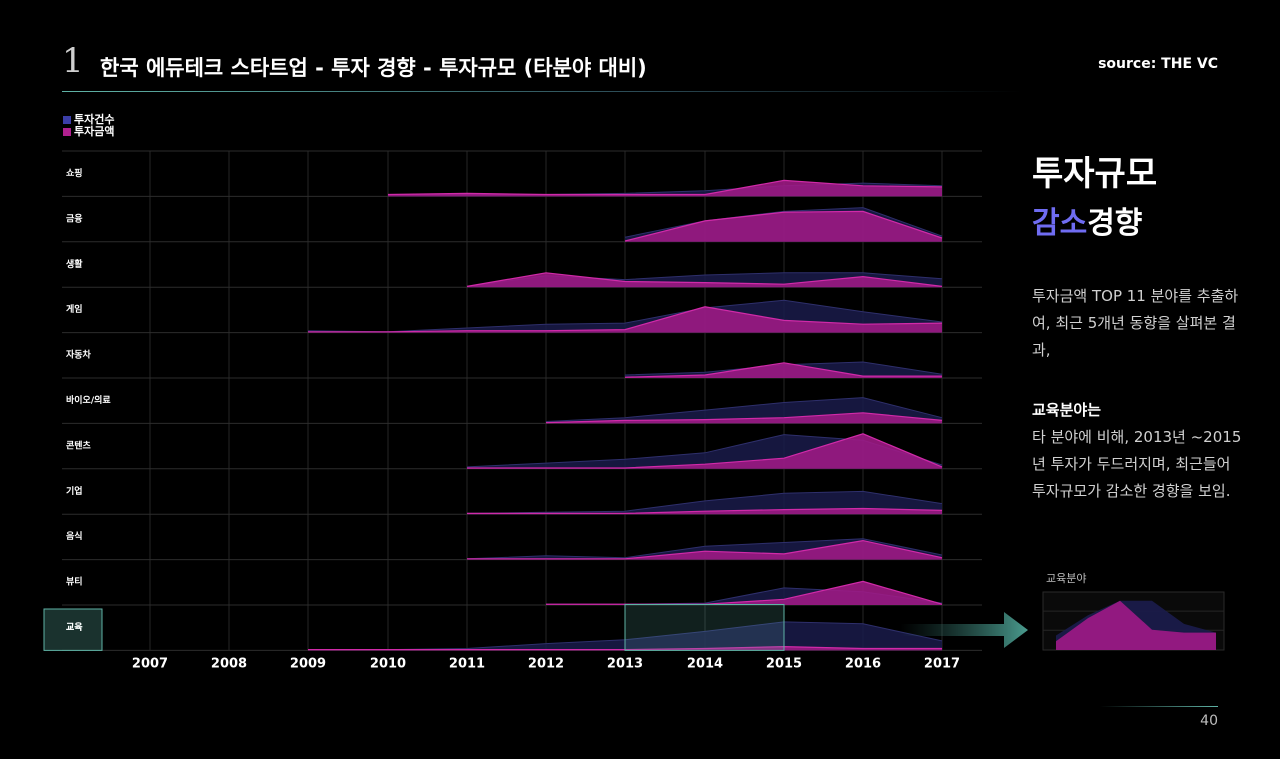  I want to click on legend-item-amount: 투자금액, so click(88, 132).